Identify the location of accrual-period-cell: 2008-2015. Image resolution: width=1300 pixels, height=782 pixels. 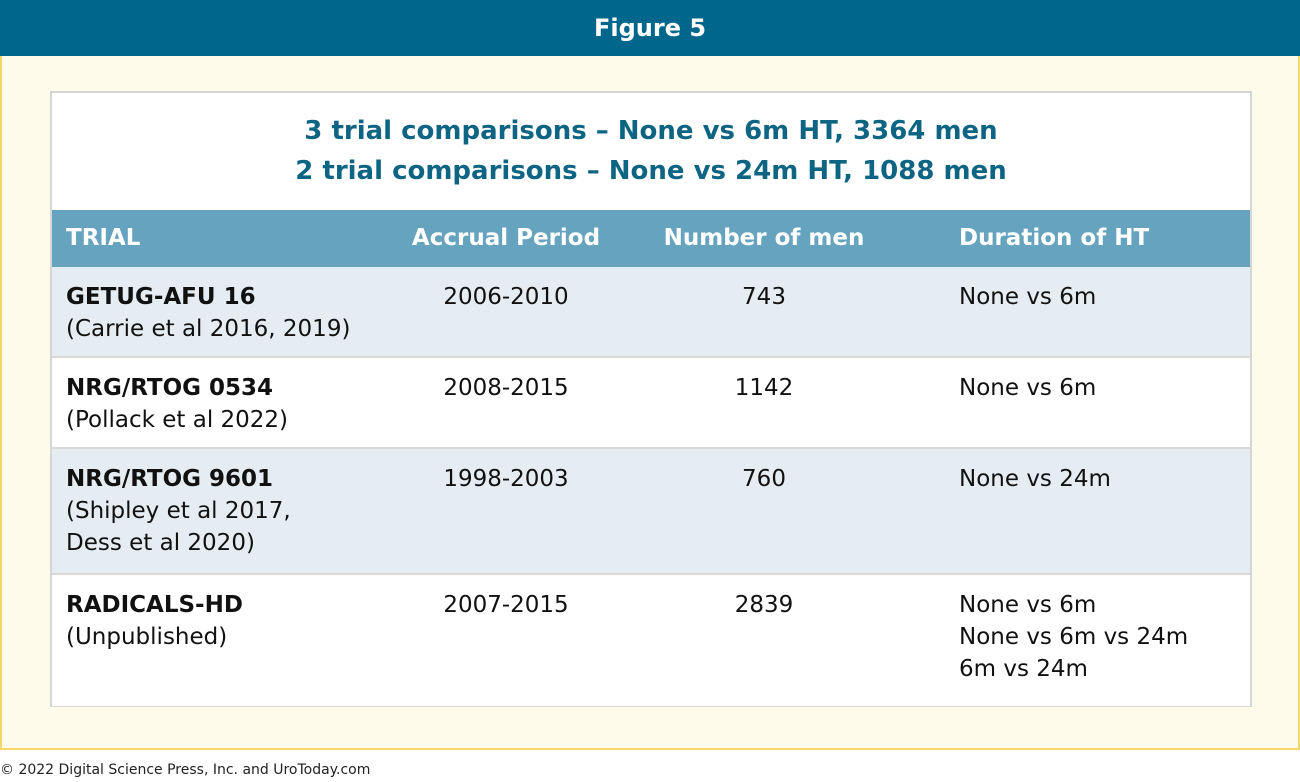
(506, 388).